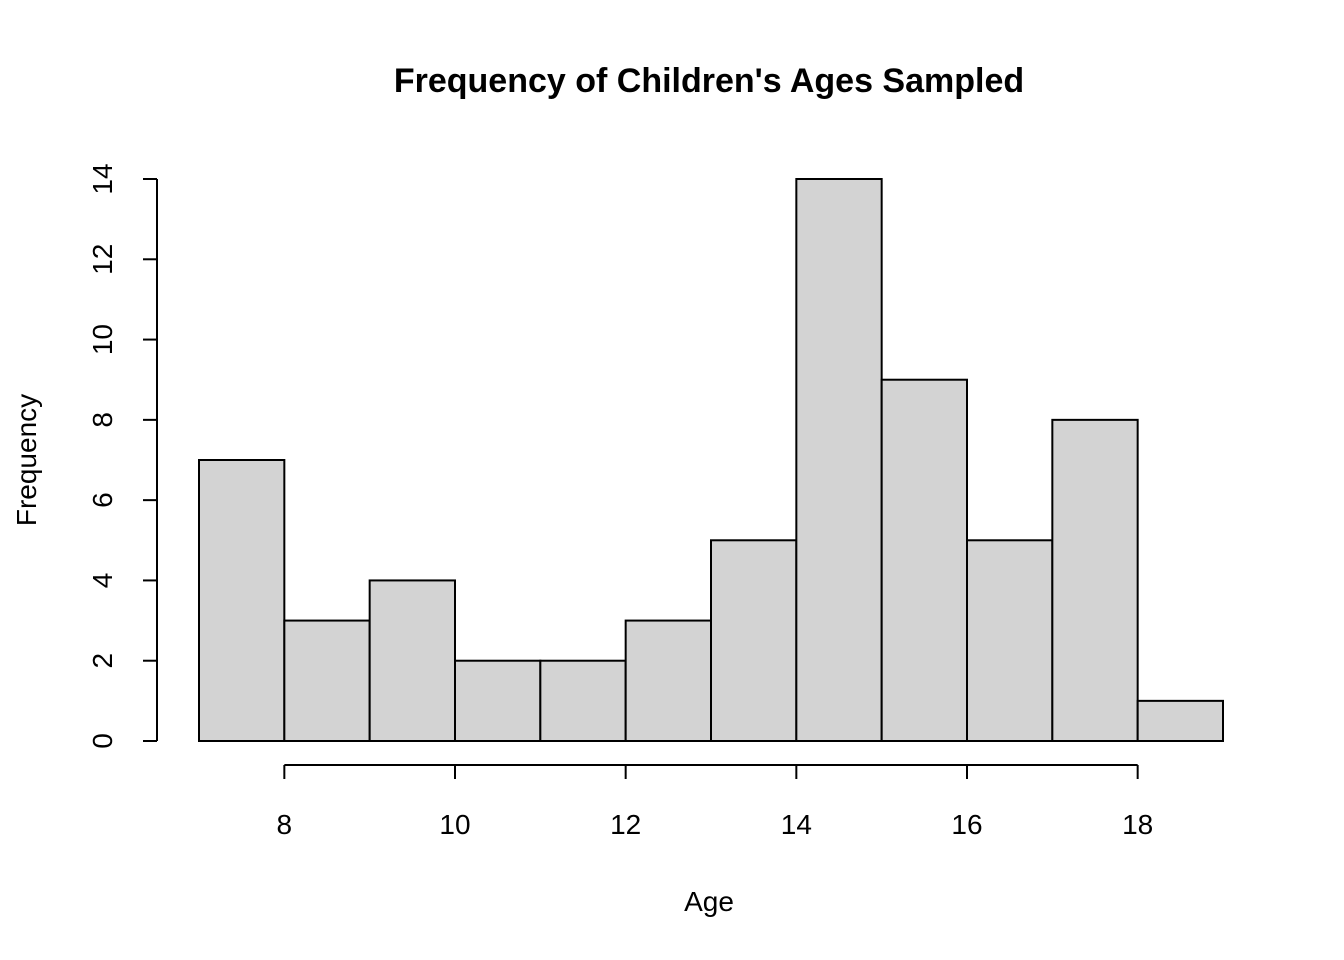  I want to click on y-tick-label-2: 2, so click(102, 661).